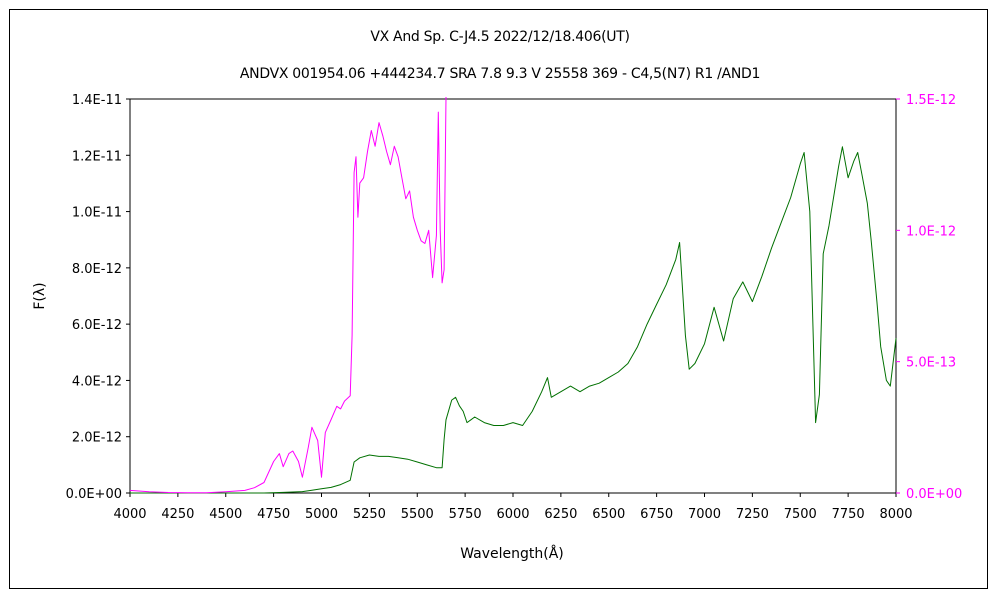  What do you see at coordinates (465, 514) in the screenshot?
I see `x-tick-label: 5750` at bounding box center [465, 514].